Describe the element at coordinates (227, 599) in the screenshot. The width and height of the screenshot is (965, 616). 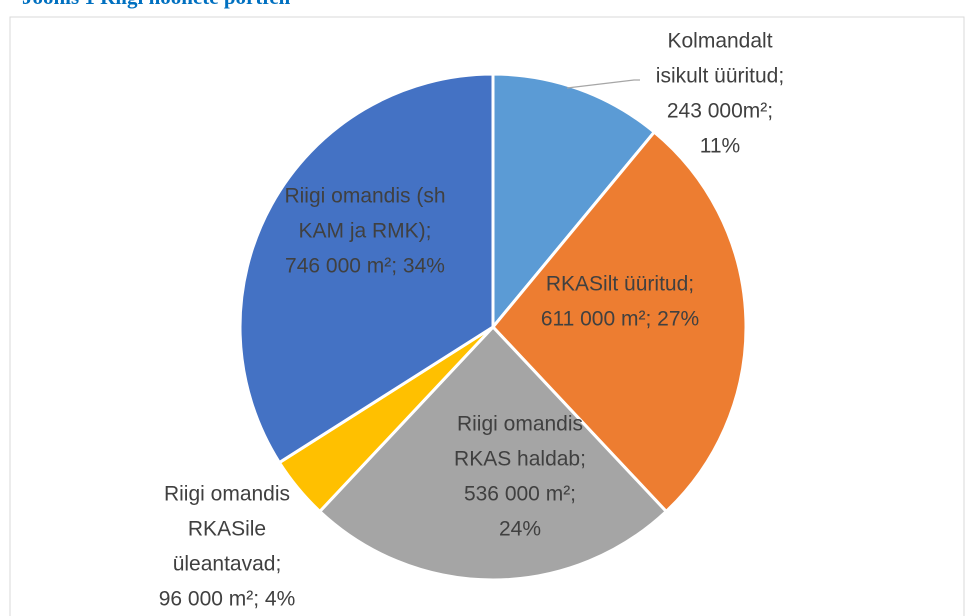
I see `data-label: 96 000 m²; 4%` at that location.